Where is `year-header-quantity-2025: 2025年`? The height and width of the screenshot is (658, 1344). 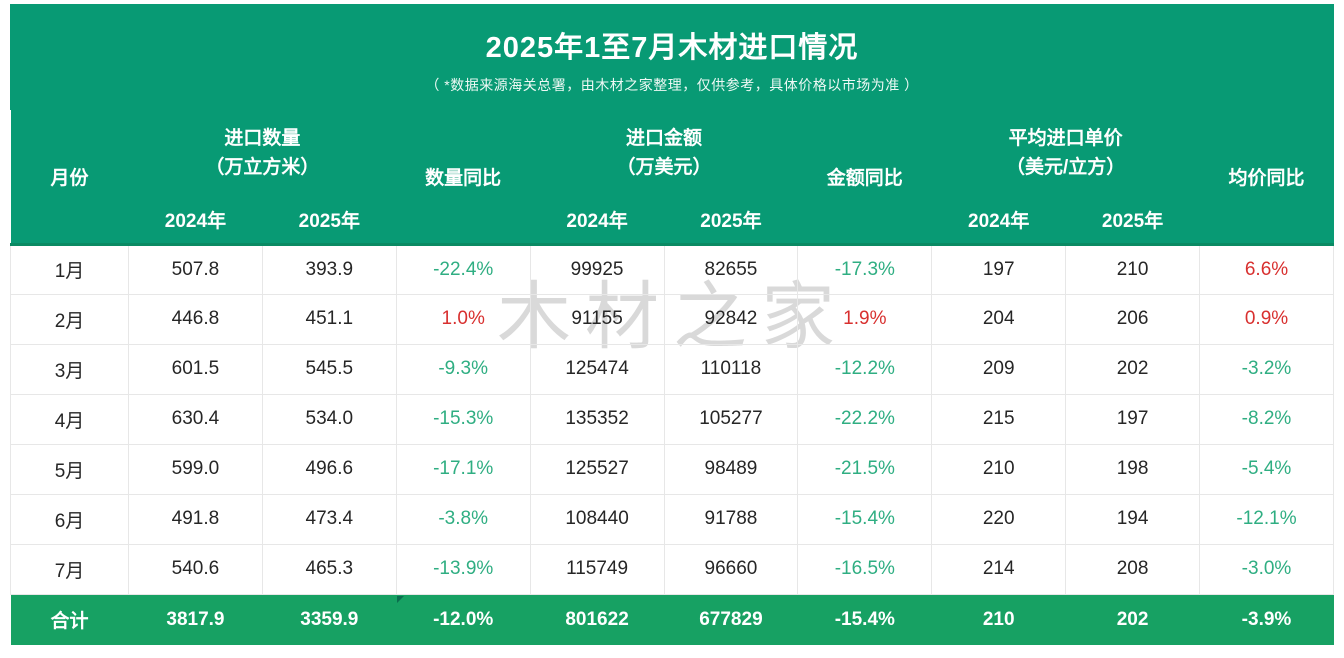 year-header-quantity-2025: 2025年 is located at coordinates (329, 221).